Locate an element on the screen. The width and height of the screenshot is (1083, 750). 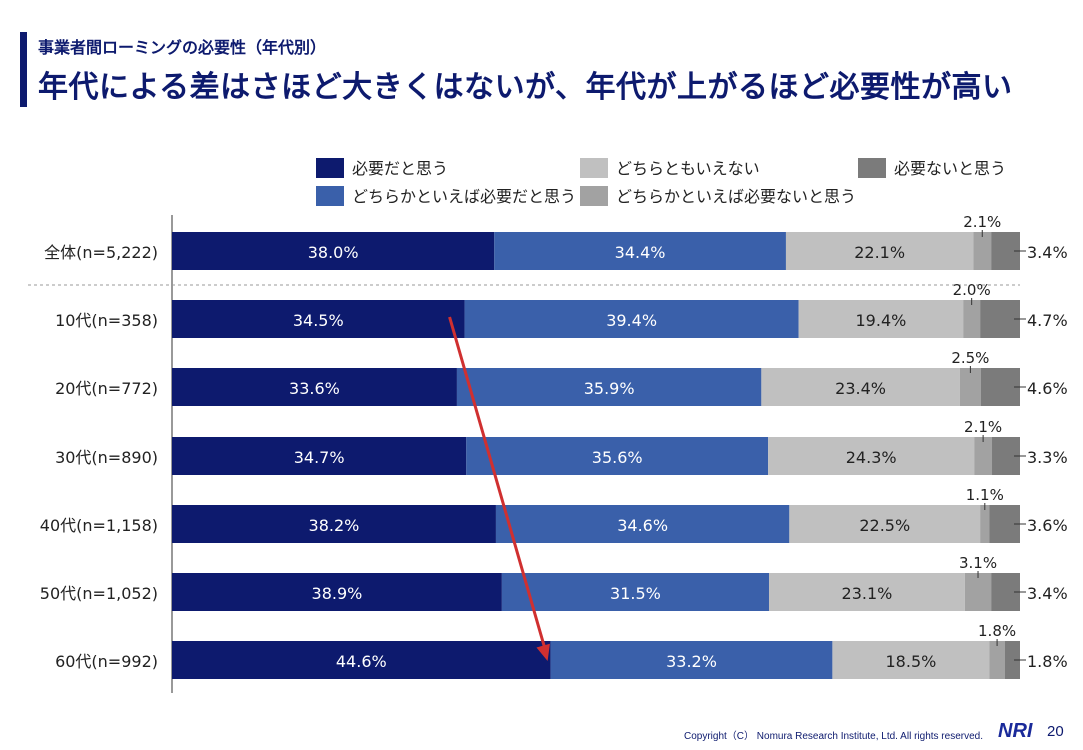
category-label: 50代(n=1,052) is located at coordinates (99, 593).